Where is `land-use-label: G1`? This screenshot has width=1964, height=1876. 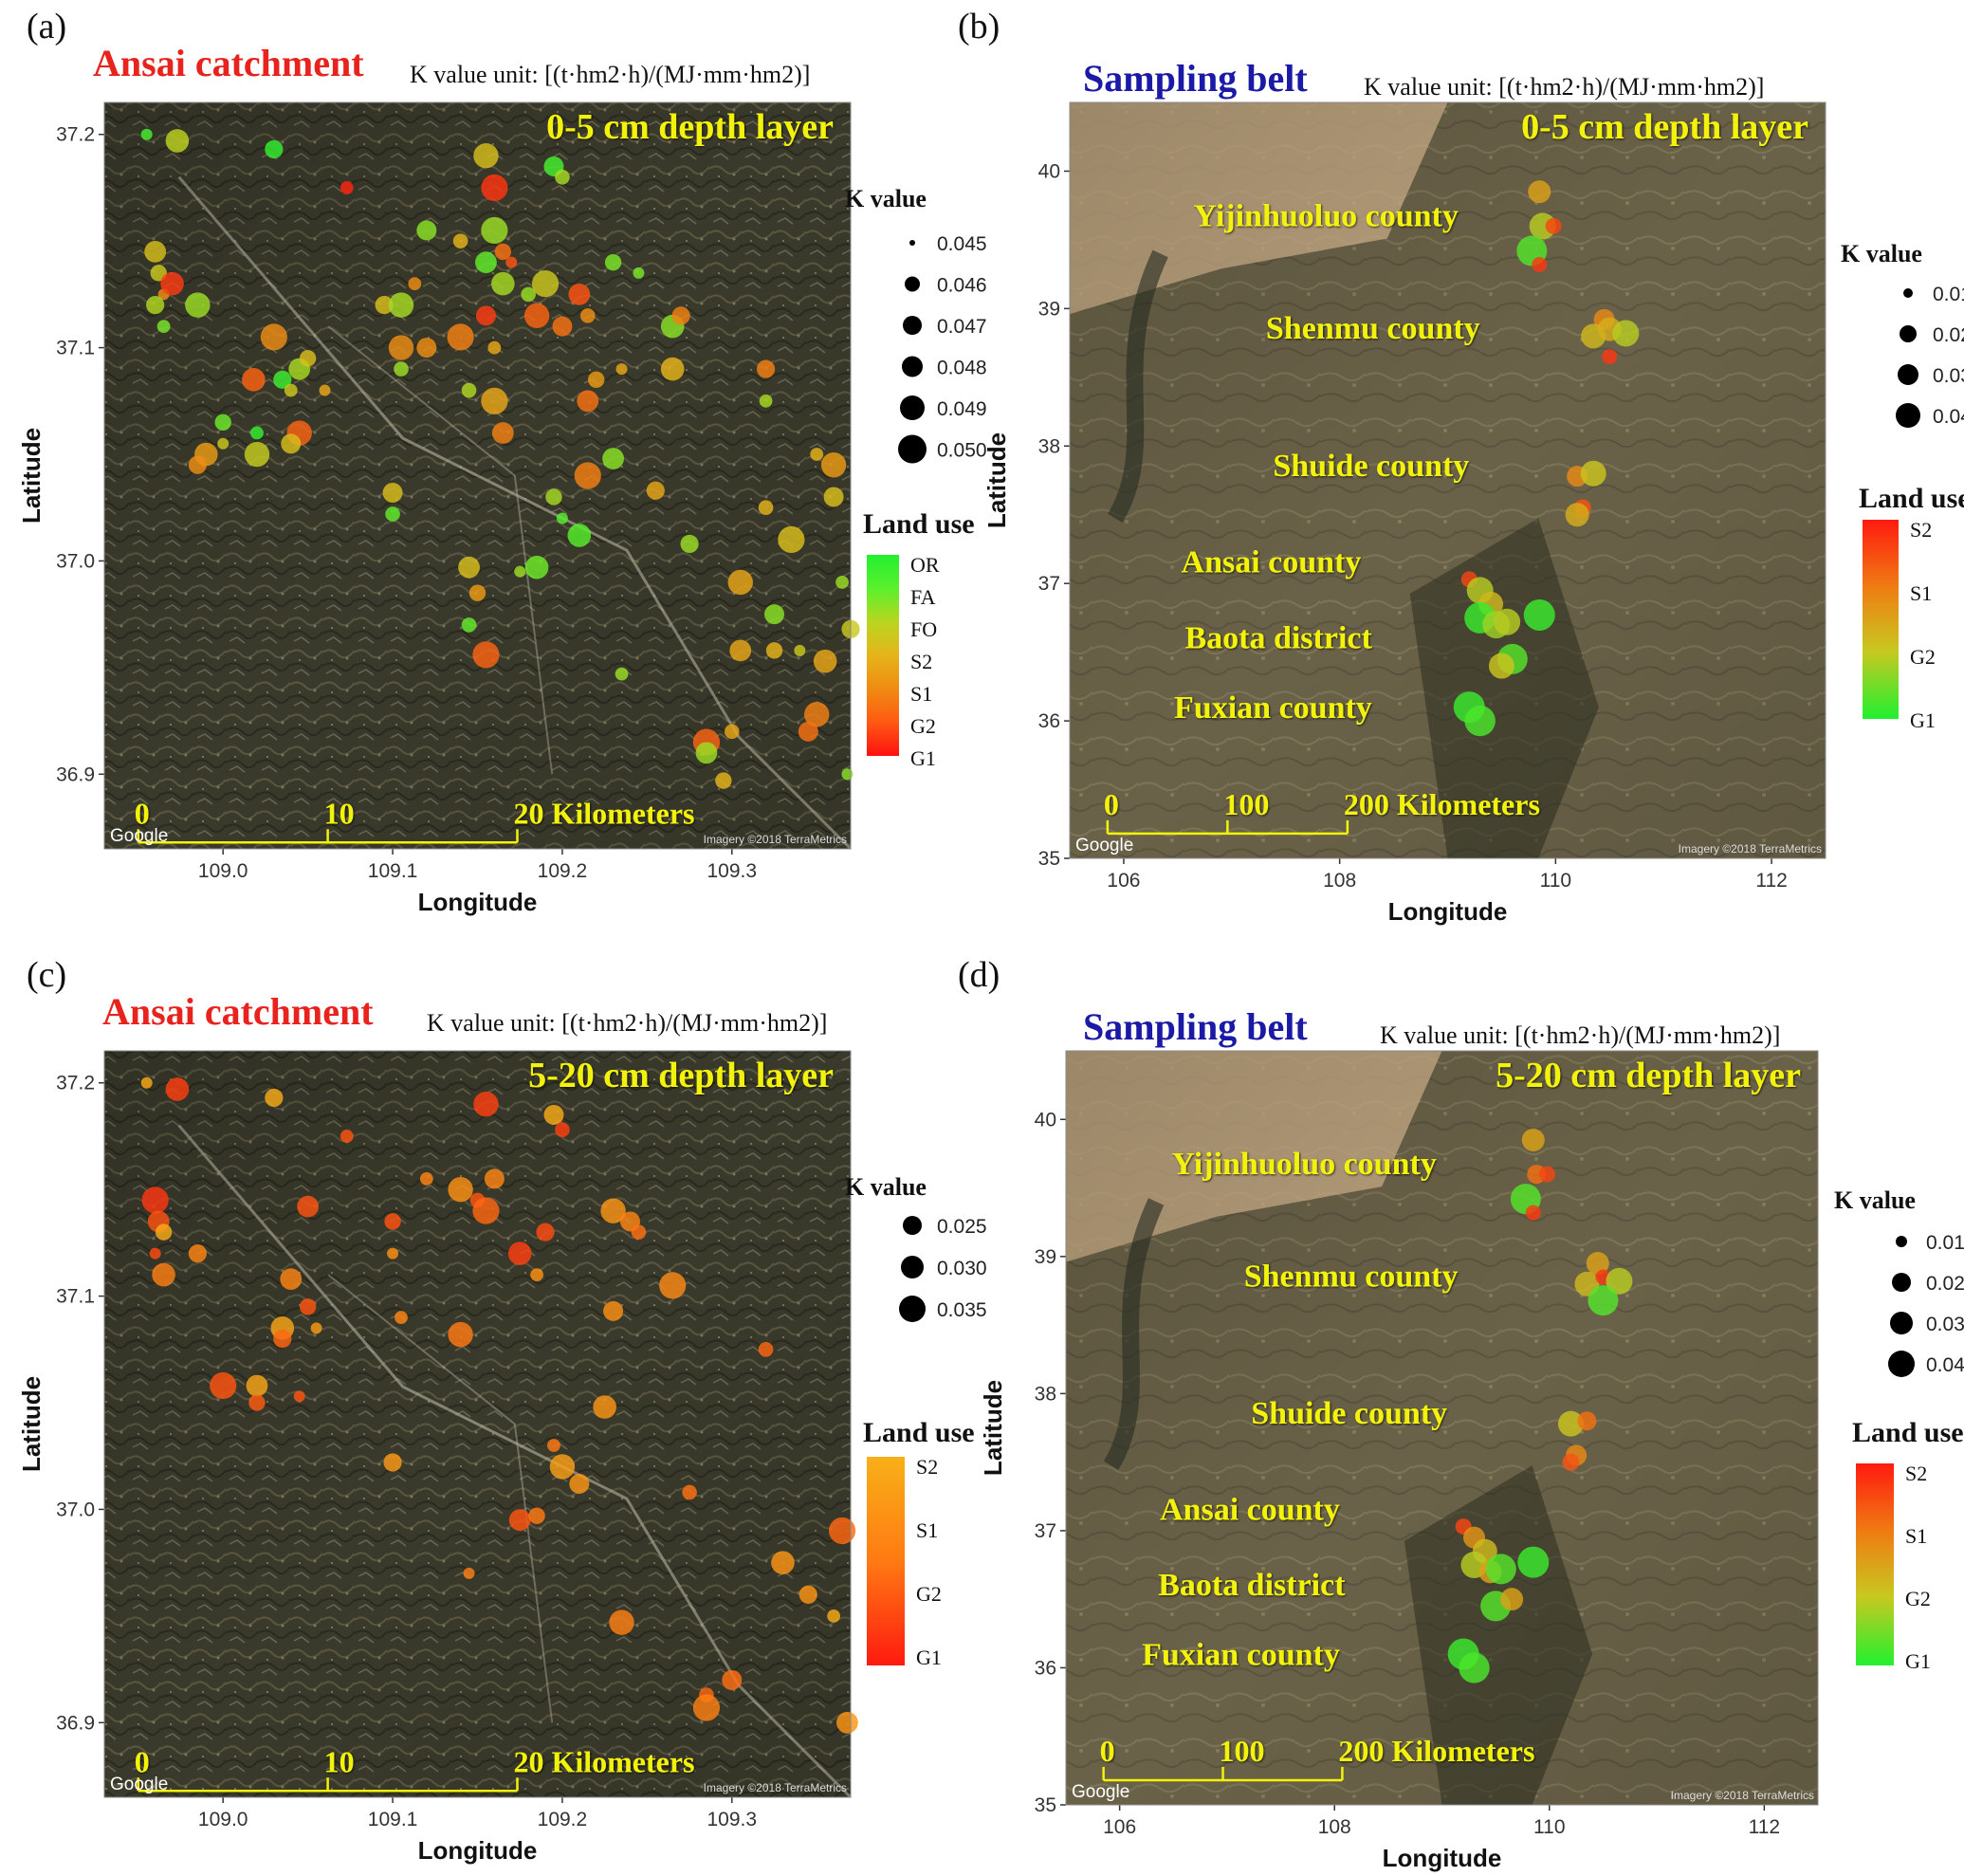
land-use-label: G1 is located at coordinates (1923, 720).